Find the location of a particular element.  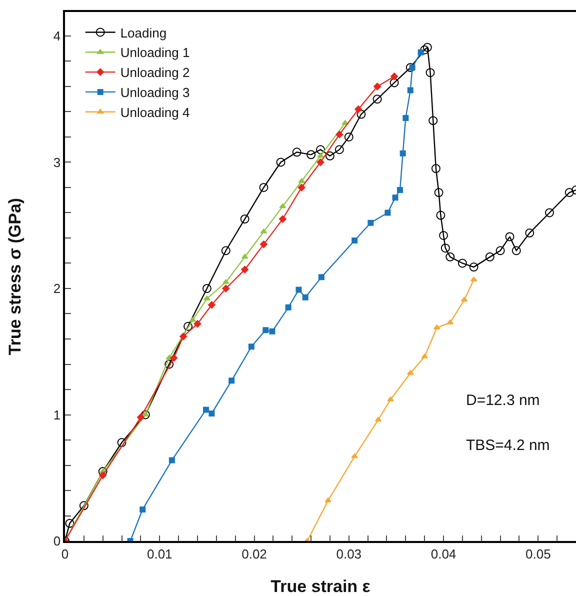

y-tick-label: 4 is located at coordinates (57, 36).